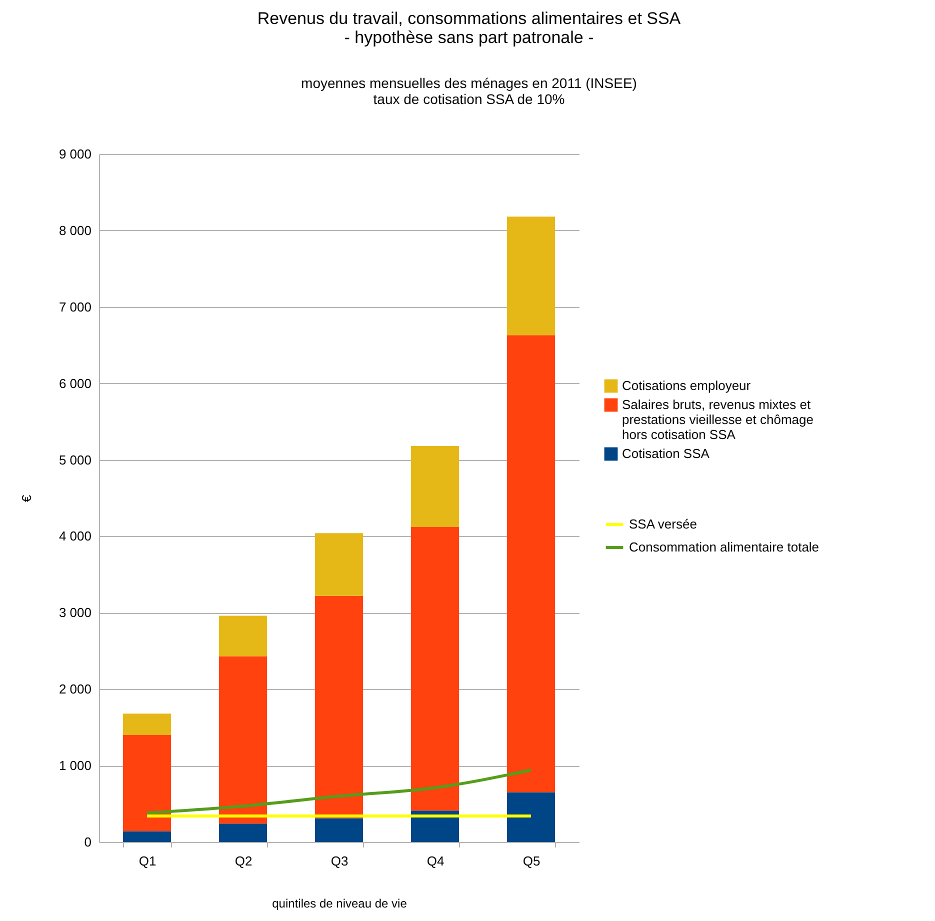  Describe the element at coordinates (340, 903) in the screenshot. I see `x-axis-title: quintiles de niveau de vie` at that location.